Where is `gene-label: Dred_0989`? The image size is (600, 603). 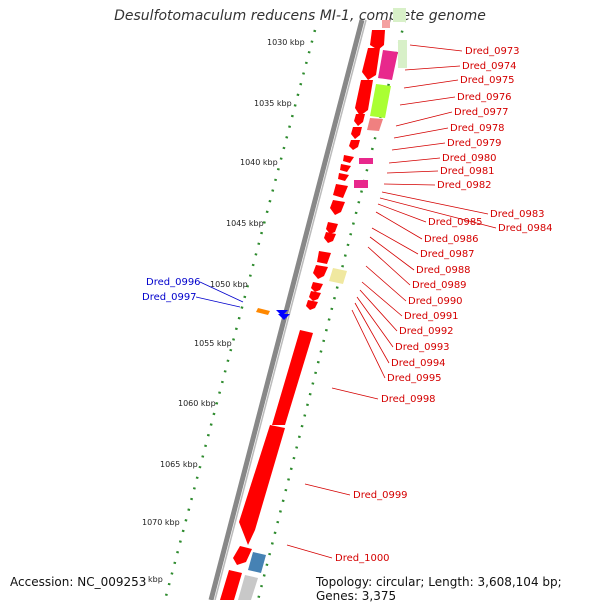
gene-label: Dred_0989 is located at coordinates (439, 285).